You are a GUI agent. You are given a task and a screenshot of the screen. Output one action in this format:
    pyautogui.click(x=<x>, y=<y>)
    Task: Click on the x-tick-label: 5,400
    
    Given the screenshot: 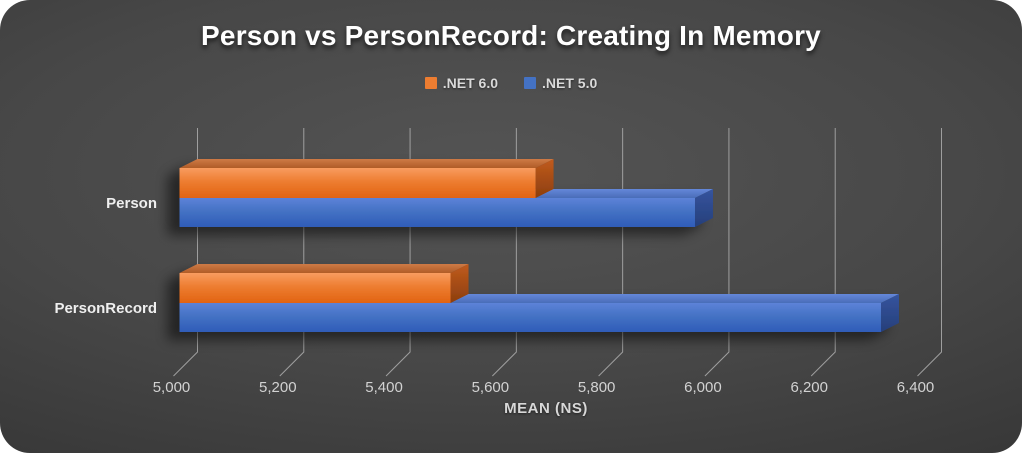 What is the action you would take?
    pyautogui.click(x=384, y=387)
    